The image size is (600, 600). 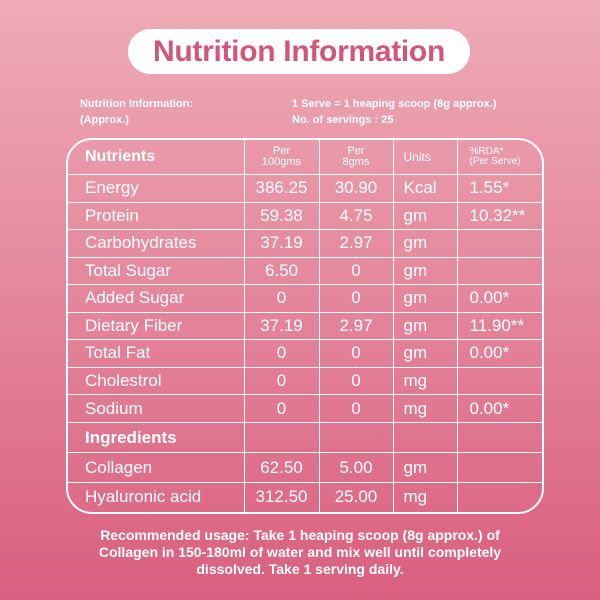 I want to click on nutrient-name: Total Fat, so click(x=156, y=353).